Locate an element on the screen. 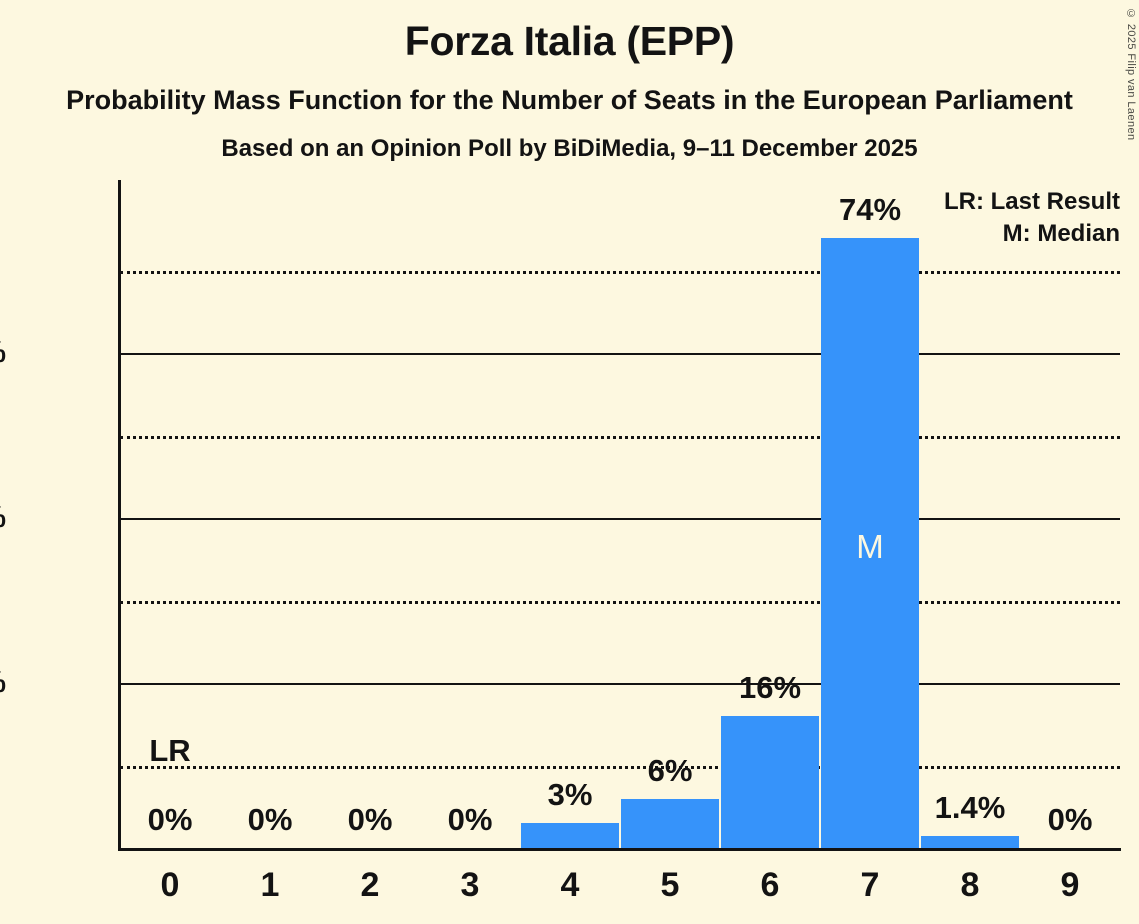 The width and height of the screenshot is (1139, 924). y-tick-label-20: 20% is located at coordinates (3, 683).